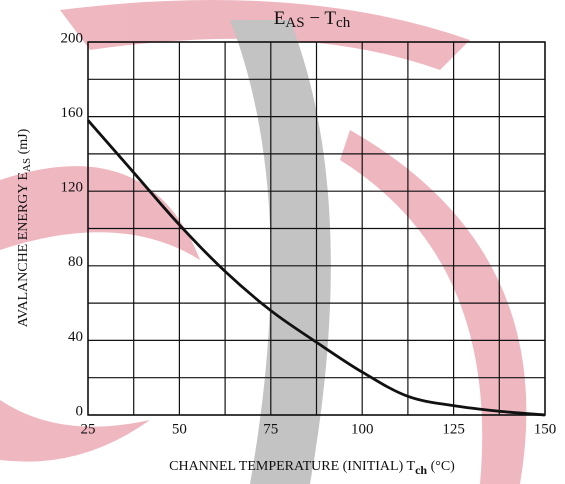  What do you see at coordinates (88, 429) in the screenshot?
I see `x-tick-label: 25` at bounding box center [88, 429].